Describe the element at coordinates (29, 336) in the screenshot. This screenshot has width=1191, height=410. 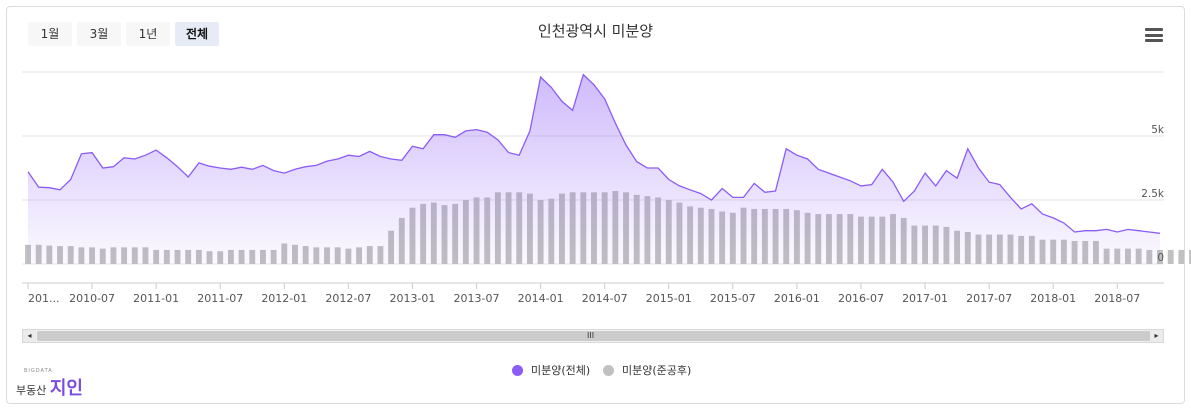
I see `scroll-left-button: ◂` at that location.